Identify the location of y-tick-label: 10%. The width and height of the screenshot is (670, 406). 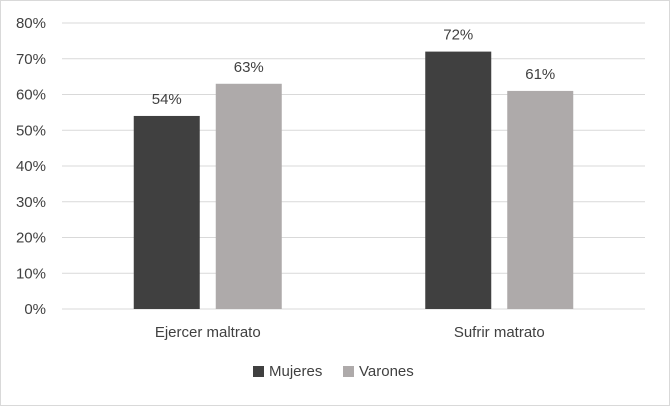
(31, 273).